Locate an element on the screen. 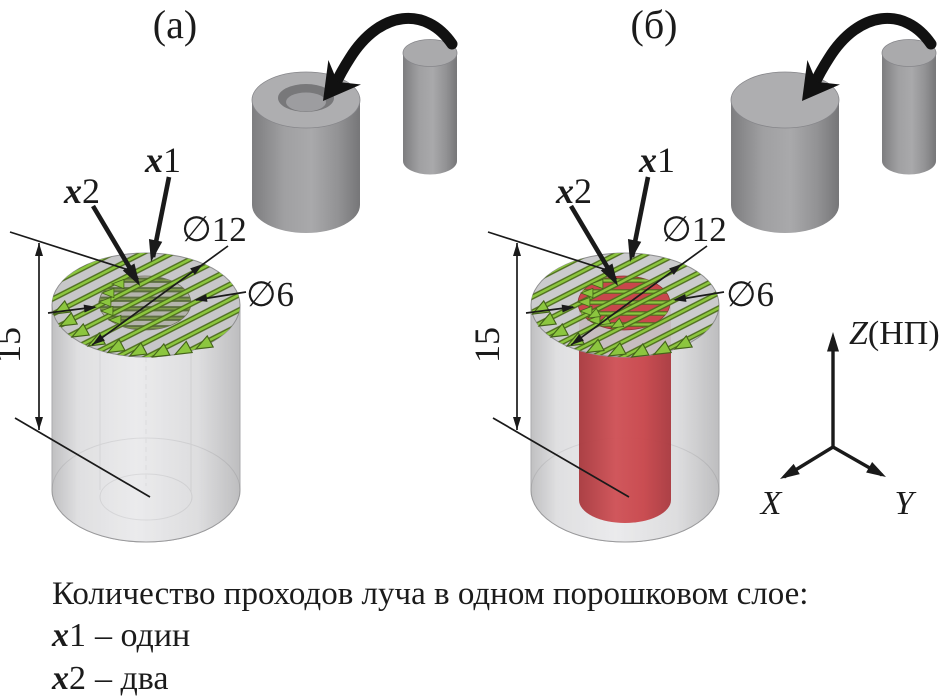 Image resolution: width=950 pixels, height=698 pixels. powder-feeder-a is located at coordinates (354, 122).